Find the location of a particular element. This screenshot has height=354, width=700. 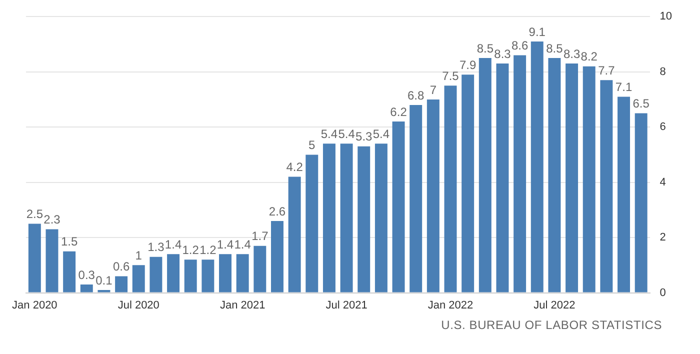

data-label: 1.3 is located at coordinates (156, 247).